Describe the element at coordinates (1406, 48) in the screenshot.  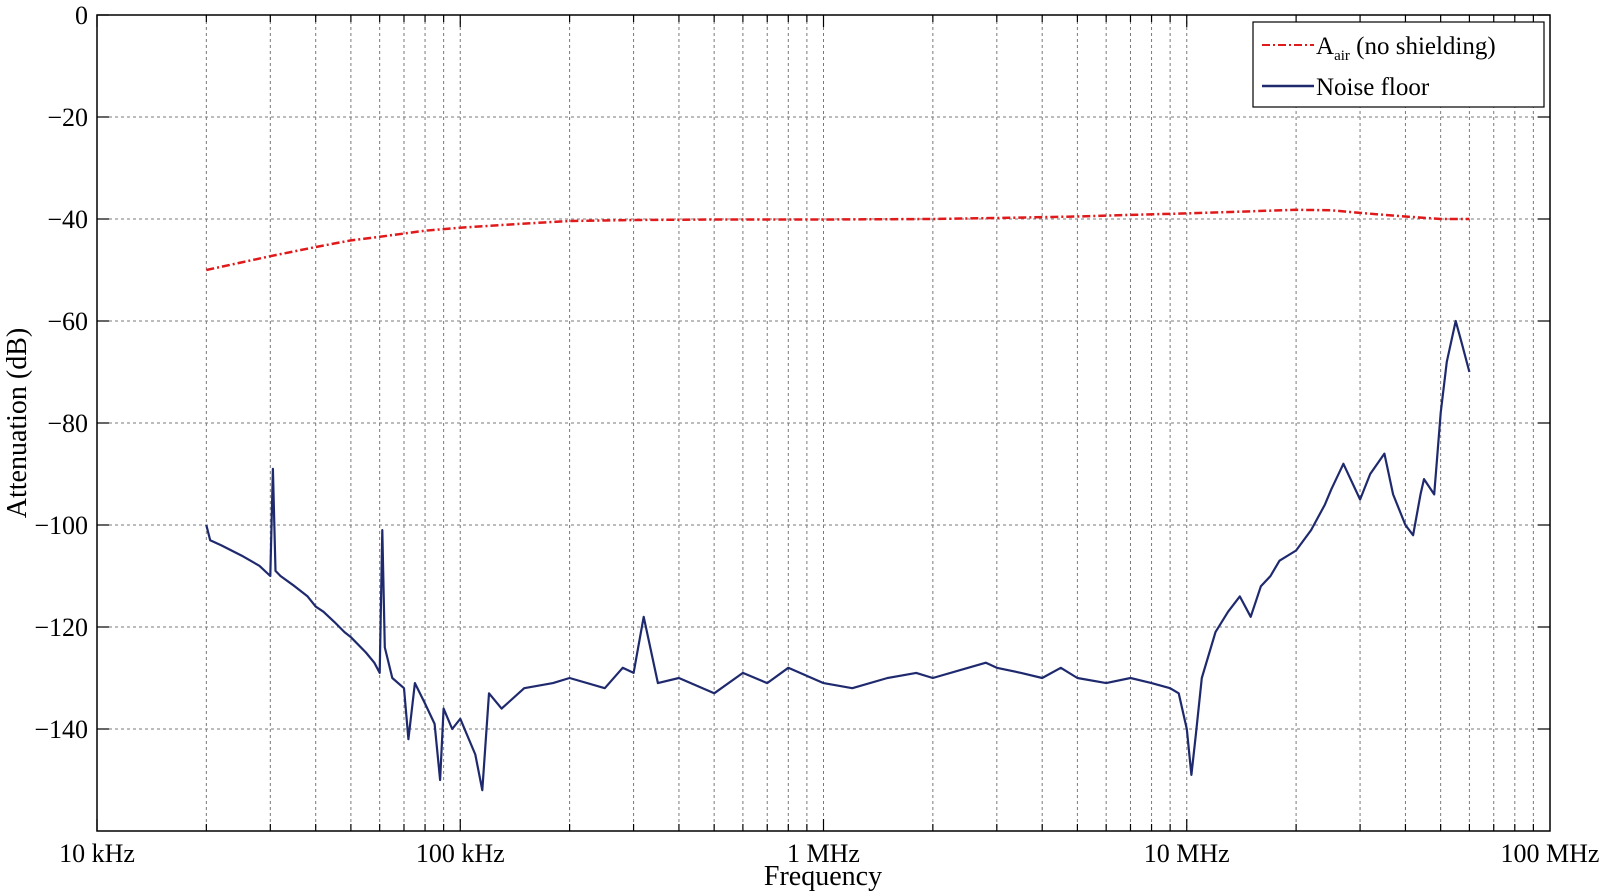
I see `legend-label-air: Aair (no shielding)` at that location.